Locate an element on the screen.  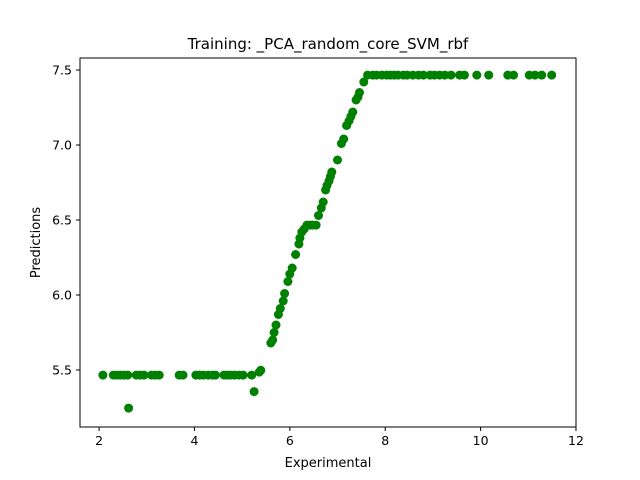
x-axis-label: Experimental is located at coordinates (328, 463).